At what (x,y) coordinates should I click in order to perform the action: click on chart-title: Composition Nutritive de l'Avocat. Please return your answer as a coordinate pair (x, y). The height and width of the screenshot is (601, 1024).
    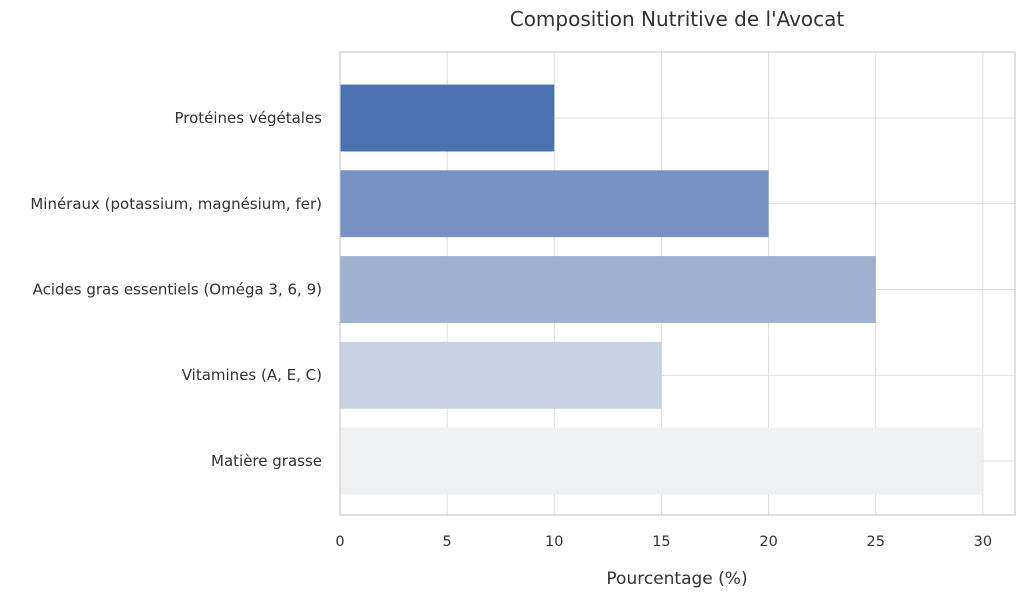
    Looking at the image, I should click on (677, 19).